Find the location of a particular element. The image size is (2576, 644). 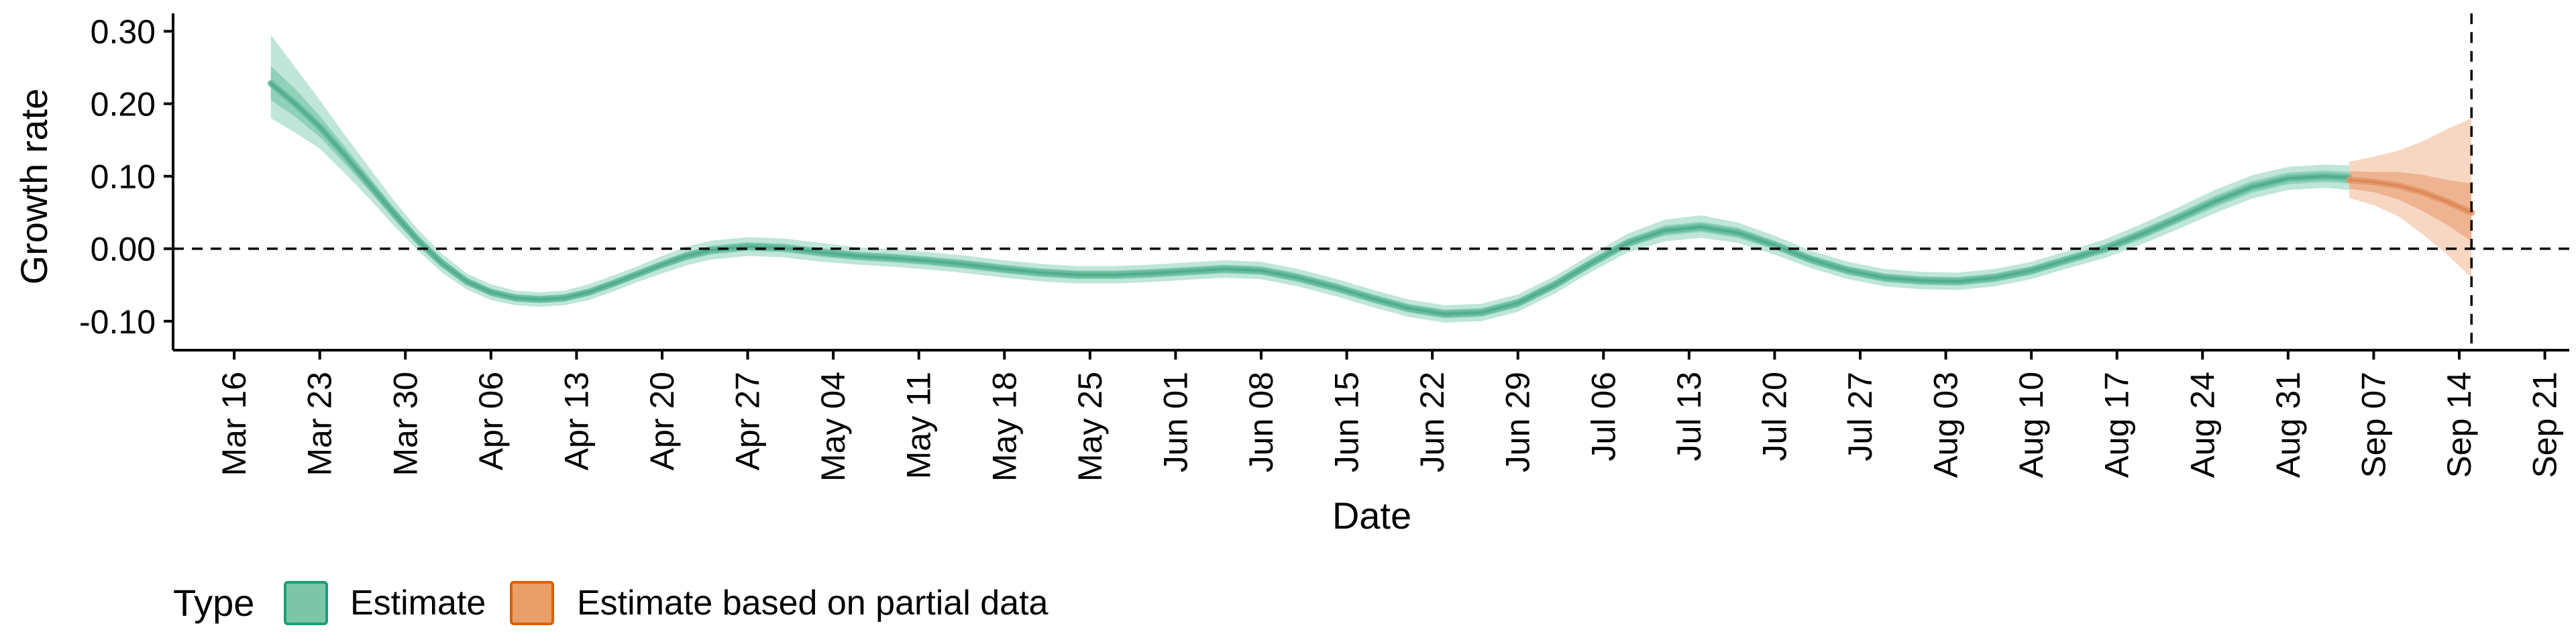

x-tick-label: Aug 24 is located at coordinates (2202, 425).